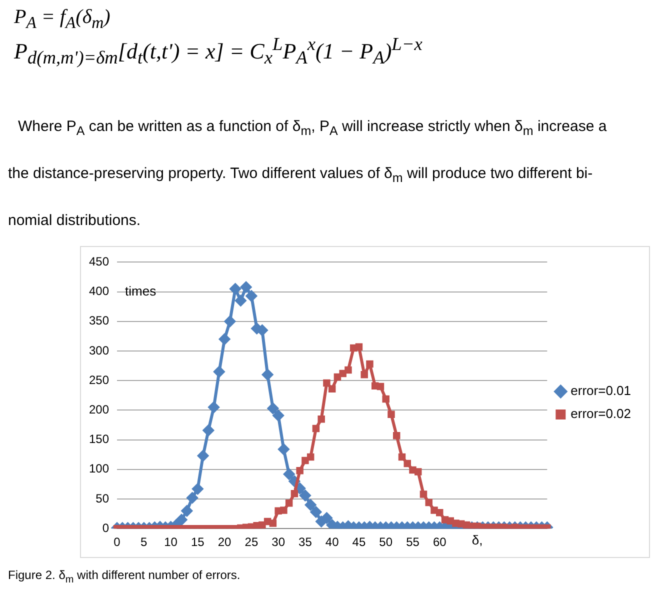 The height and width of the screenshot is (592, 668). Describe the element at coordinates (99, 261) in the screenshot. I see `y-tick-label: 450` at that location.